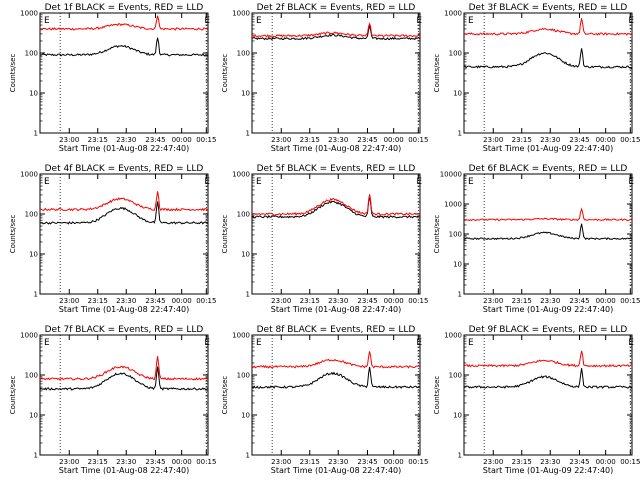 Image resolution: width=640 pixels, height=480 pixels. Describe the element at coordinates (451, 175) in the screenshot. I see `y-tick-label: 10000` at that location.